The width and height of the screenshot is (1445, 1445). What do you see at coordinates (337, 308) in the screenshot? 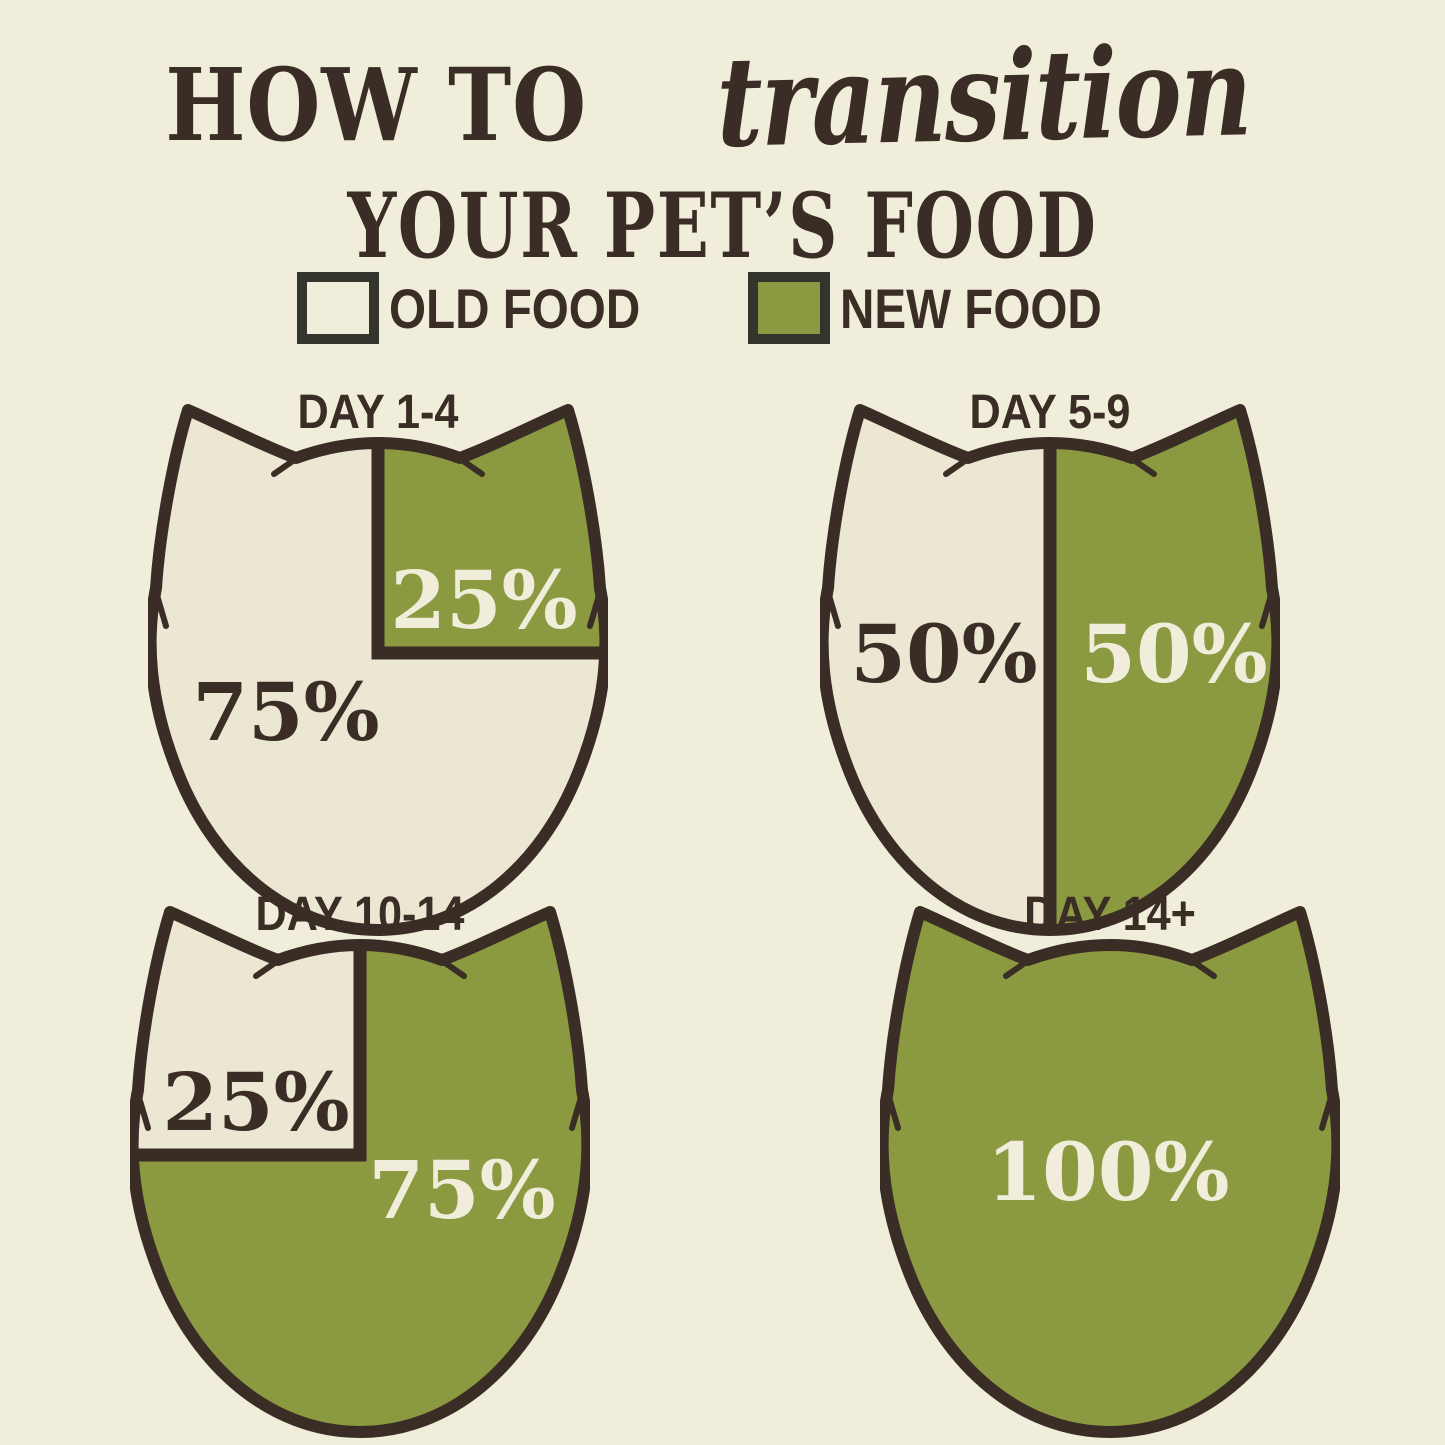
I see `old-food-swatch-icon` at bounding box center [337, 308].